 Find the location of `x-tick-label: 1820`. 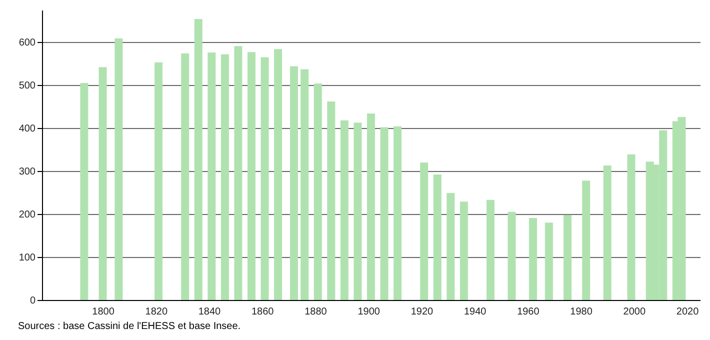

x-tick-label: 1820 is located at coordinates (156, 312).